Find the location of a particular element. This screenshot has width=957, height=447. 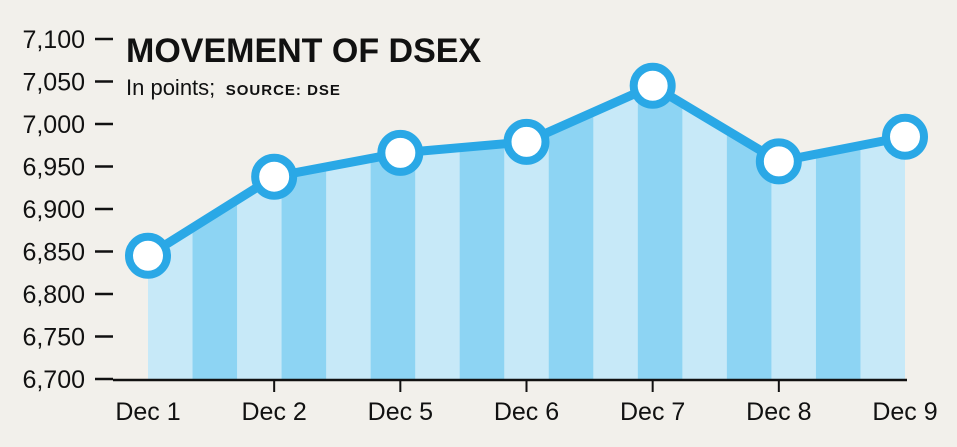

chart-subtitle-line: In points; SOURCE: DSE is located at coordinates (233, 87).